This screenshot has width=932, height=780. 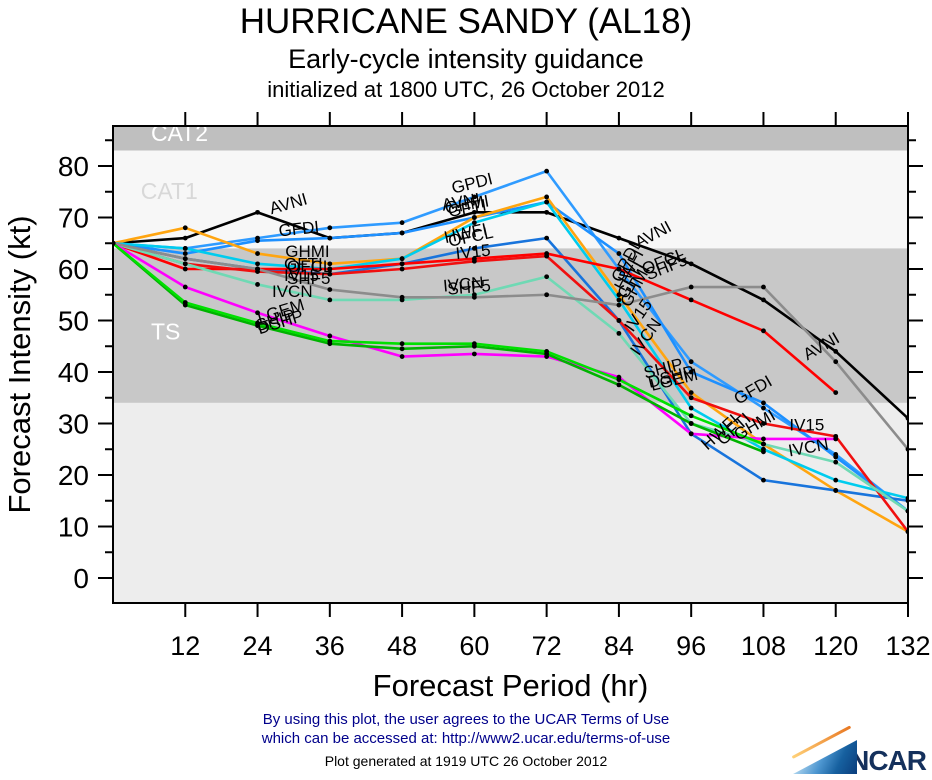 What do you see at coordinates (330, 646) in the screenshot?
I see `x-tick-label: 36` at bounding box center [330, 646].